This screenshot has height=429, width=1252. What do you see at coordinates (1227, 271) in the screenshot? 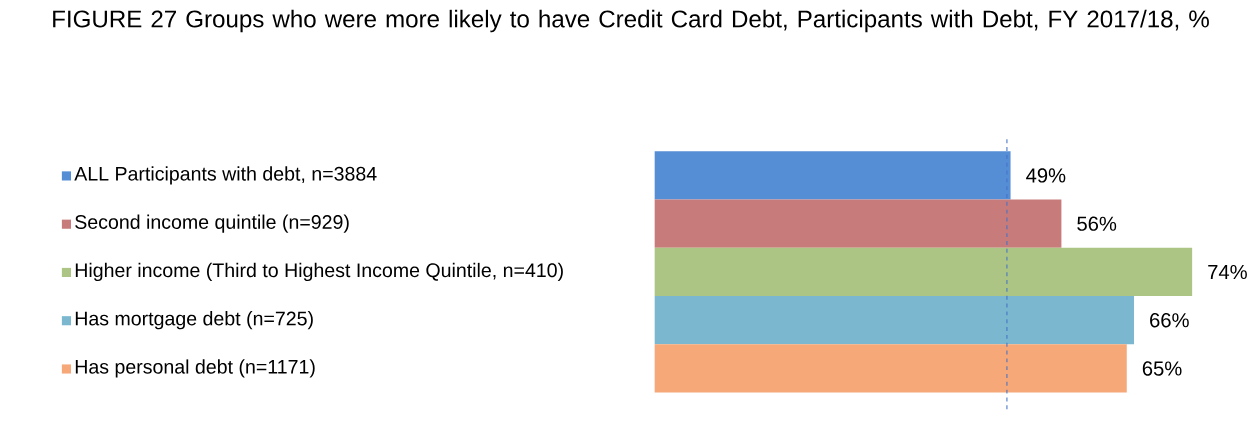
I see `data-label: 74%` at bounding box center [1227, 271].